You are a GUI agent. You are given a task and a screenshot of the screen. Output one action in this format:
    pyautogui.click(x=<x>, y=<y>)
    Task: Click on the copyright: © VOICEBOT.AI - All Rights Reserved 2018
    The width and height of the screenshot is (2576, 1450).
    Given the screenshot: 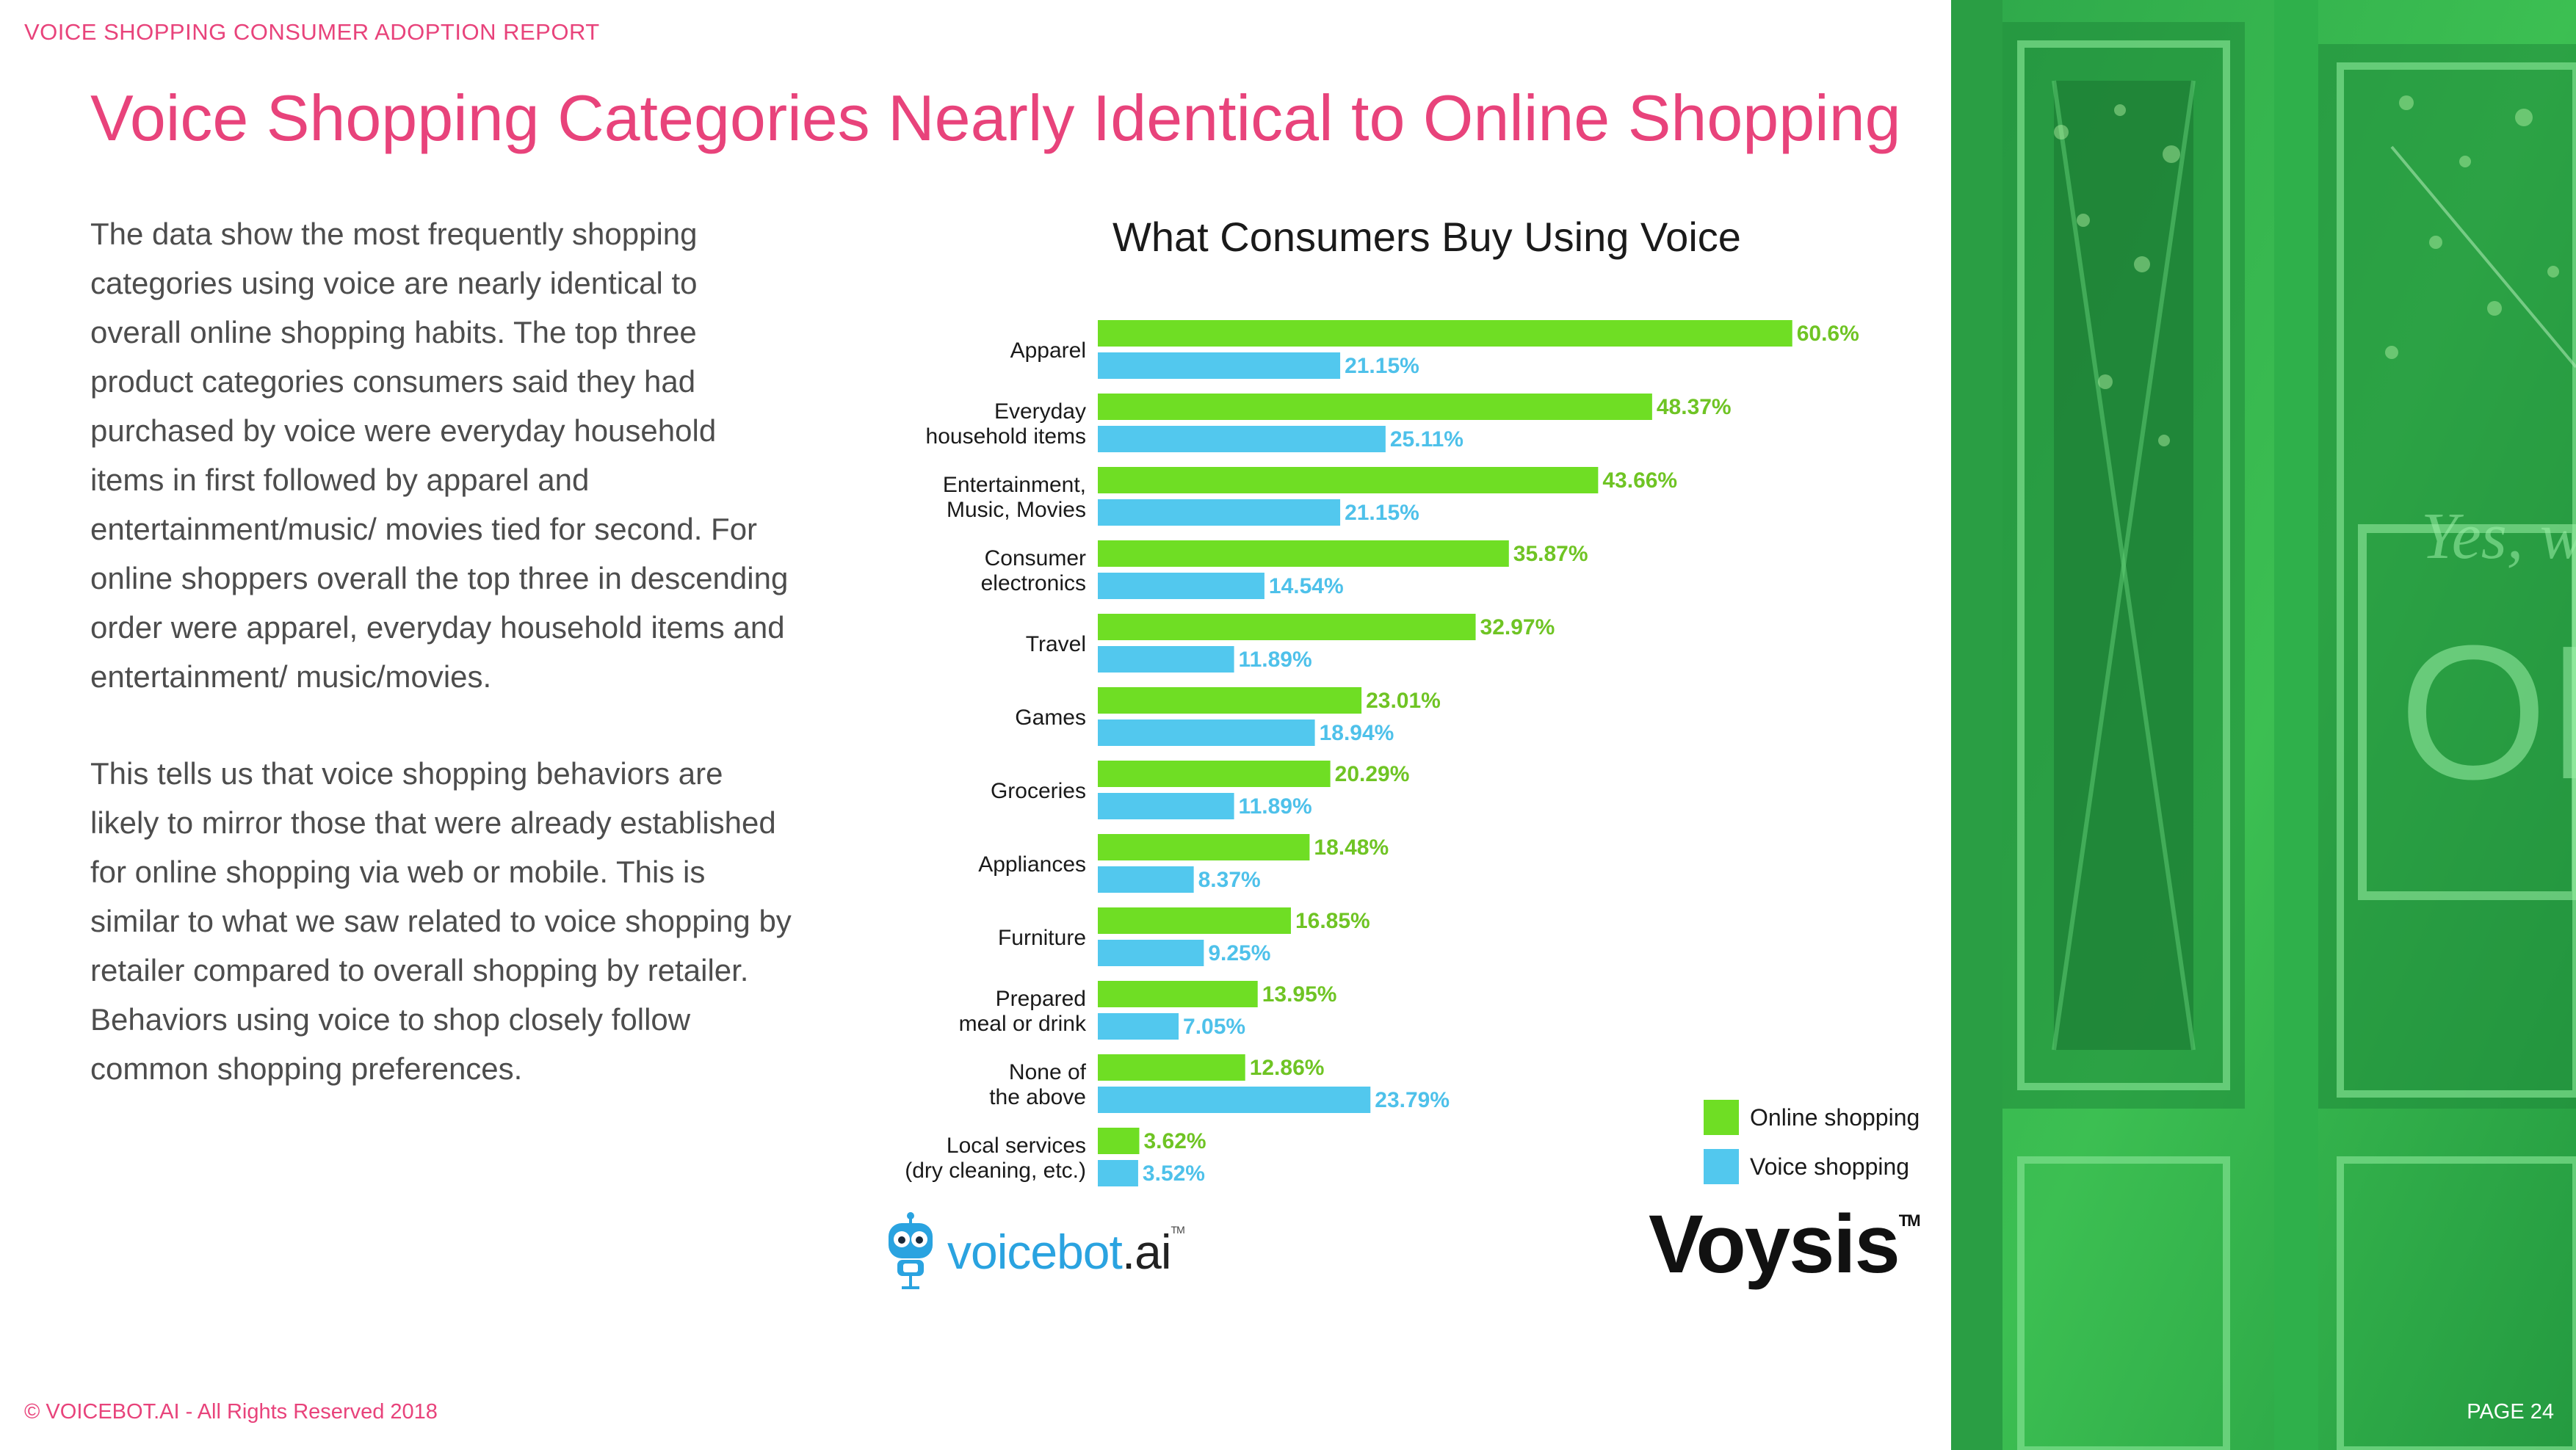 What is the action you would take?
    pyautogui.click(x=231, y=1412)
    